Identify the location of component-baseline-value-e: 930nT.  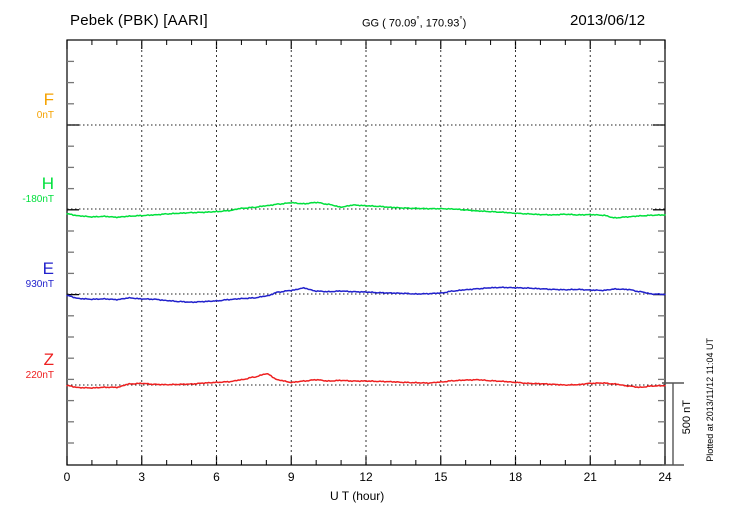
(39, 284).